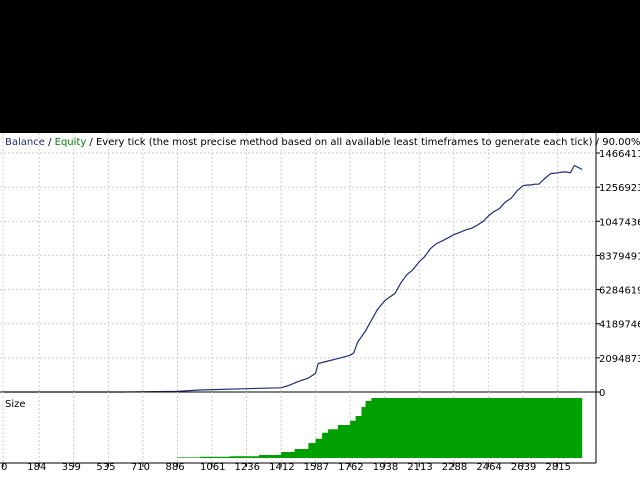 The width and height of the screenshot is (640, 480). I want to click on x-tick-label: 1412, so click(281, 467).